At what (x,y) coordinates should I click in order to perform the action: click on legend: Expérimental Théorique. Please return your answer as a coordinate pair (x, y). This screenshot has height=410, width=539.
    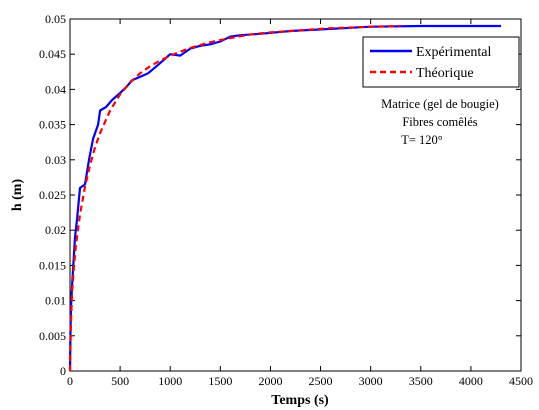
    Looking at the image, I should click on (441, 62).